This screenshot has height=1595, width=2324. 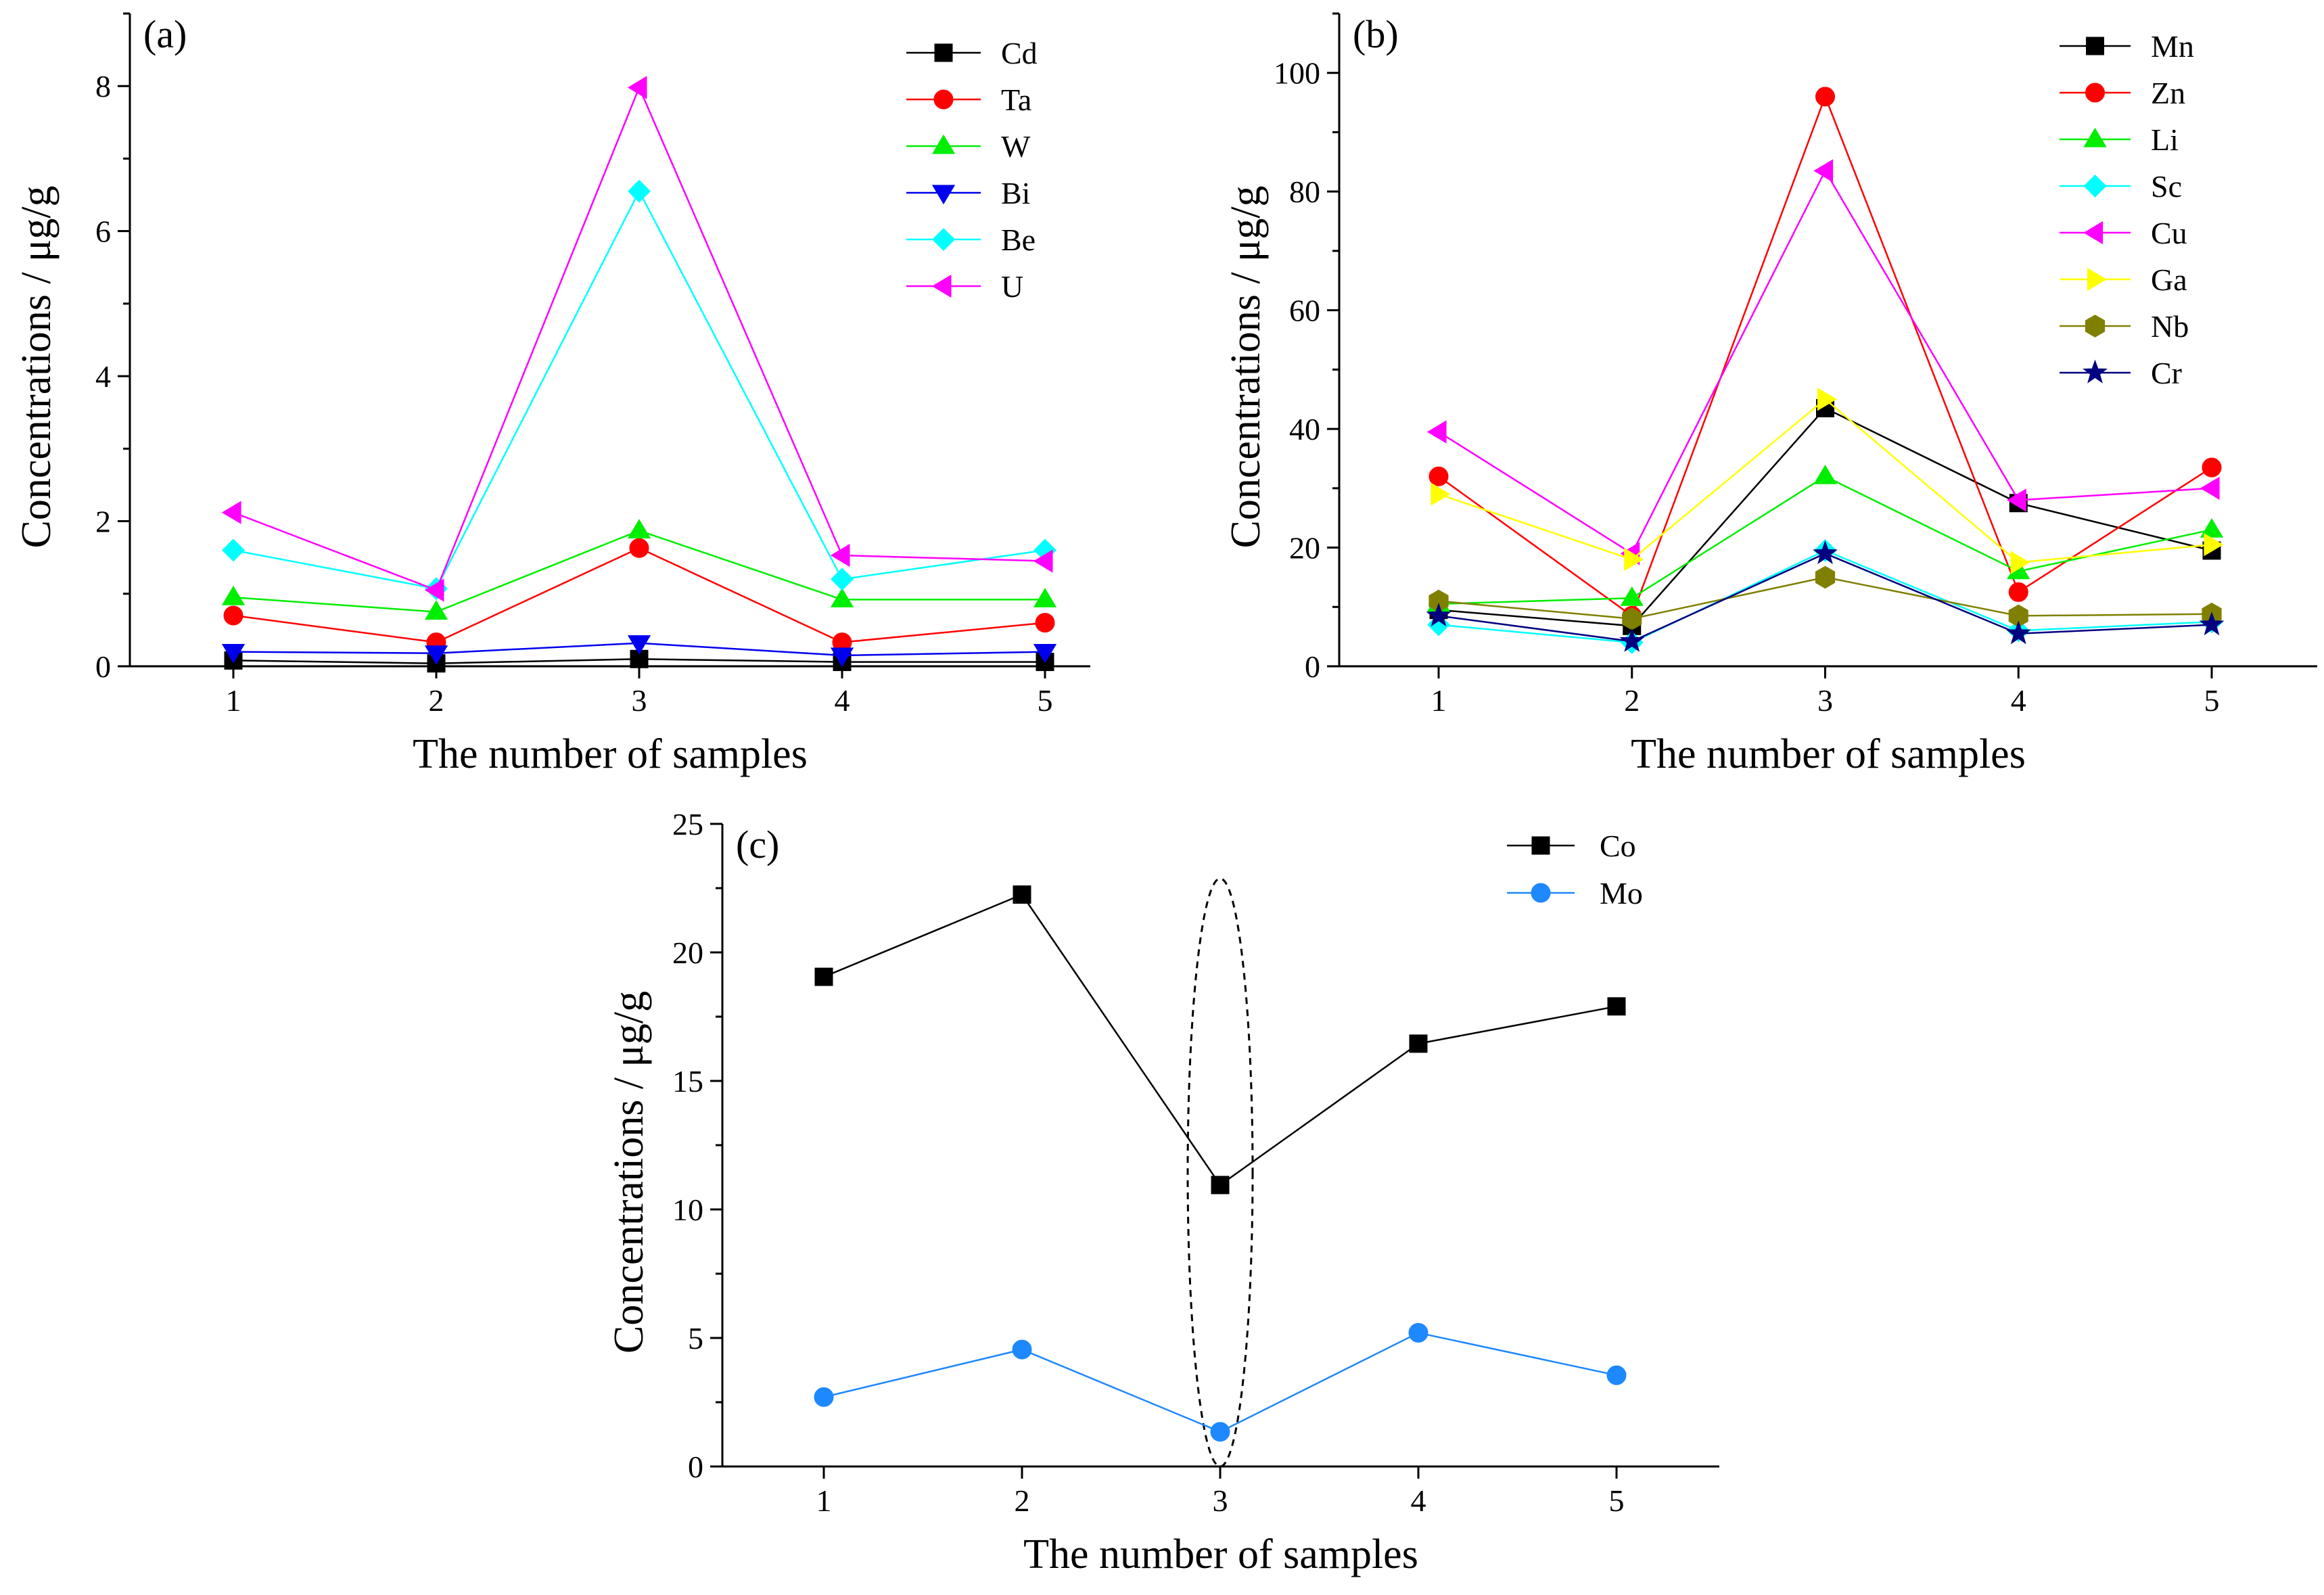 I want to click on legend-item-cu: Cu, so click(x=2124, y=233).